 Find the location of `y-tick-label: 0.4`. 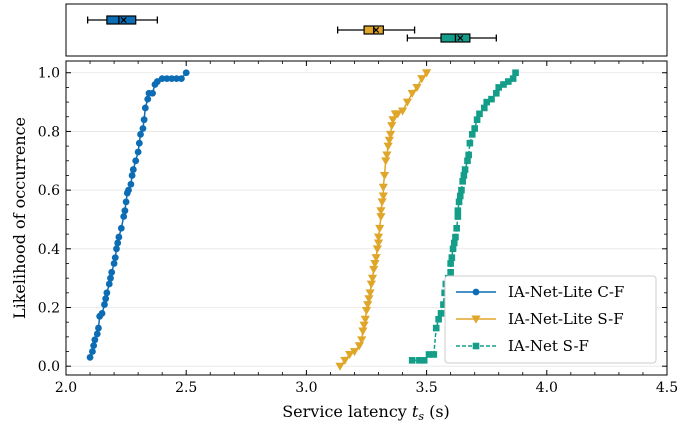

y-tick-label: 0.4 is located at coordinates (49, 250).